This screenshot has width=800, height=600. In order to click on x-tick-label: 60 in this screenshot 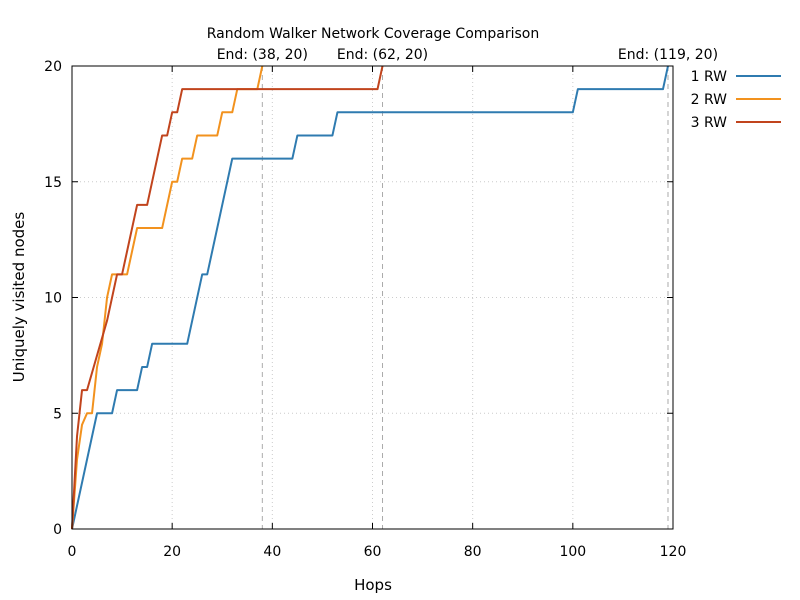, I will do `click(373, 552)`.